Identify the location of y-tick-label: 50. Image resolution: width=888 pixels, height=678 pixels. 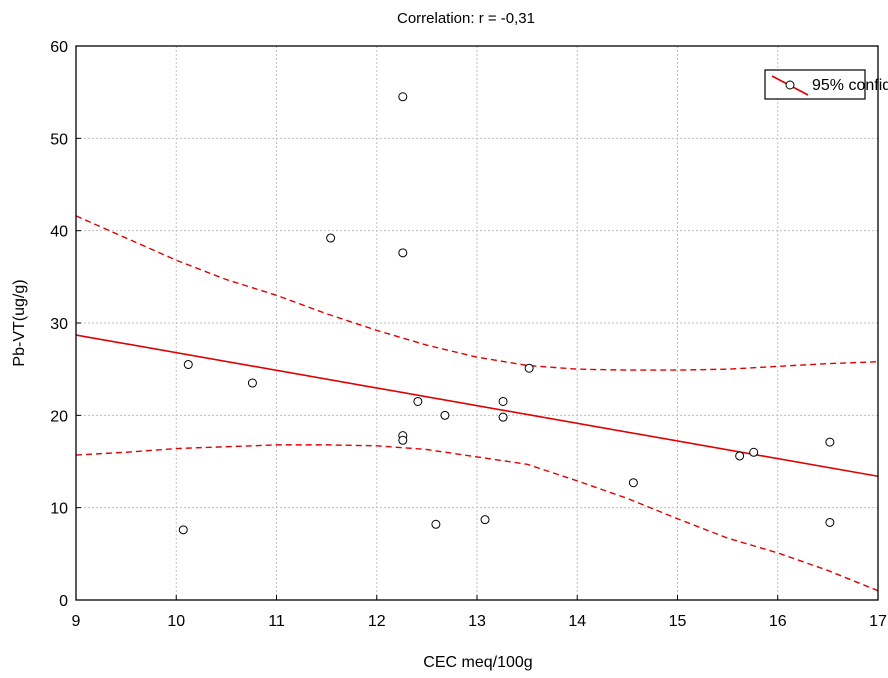
(59, 139).